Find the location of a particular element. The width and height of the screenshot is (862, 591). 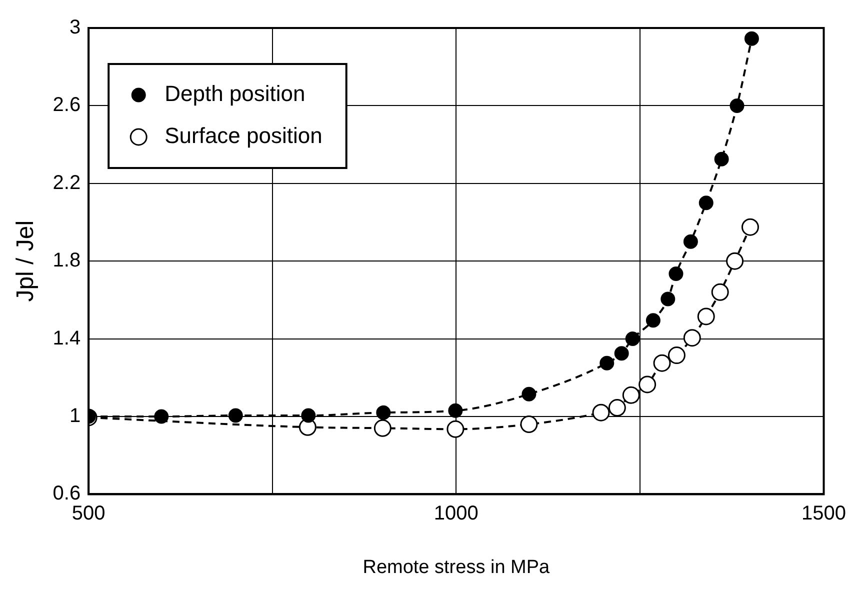

y-tick-label: 2.6 is located at coordinates (66, 105).